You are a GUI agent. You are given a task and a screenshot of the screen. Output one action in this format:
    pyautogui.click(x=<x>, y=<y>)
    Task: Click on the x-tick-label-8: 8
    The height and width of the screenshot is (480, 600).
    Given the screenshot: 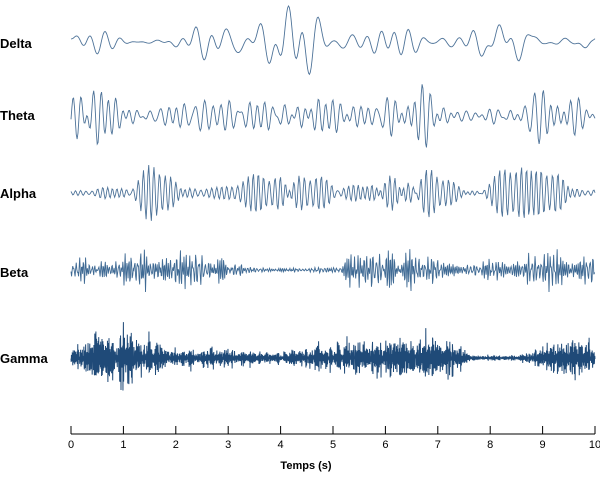 What is the action you would take?
    pyautogui.click(x=490, y=445)
    